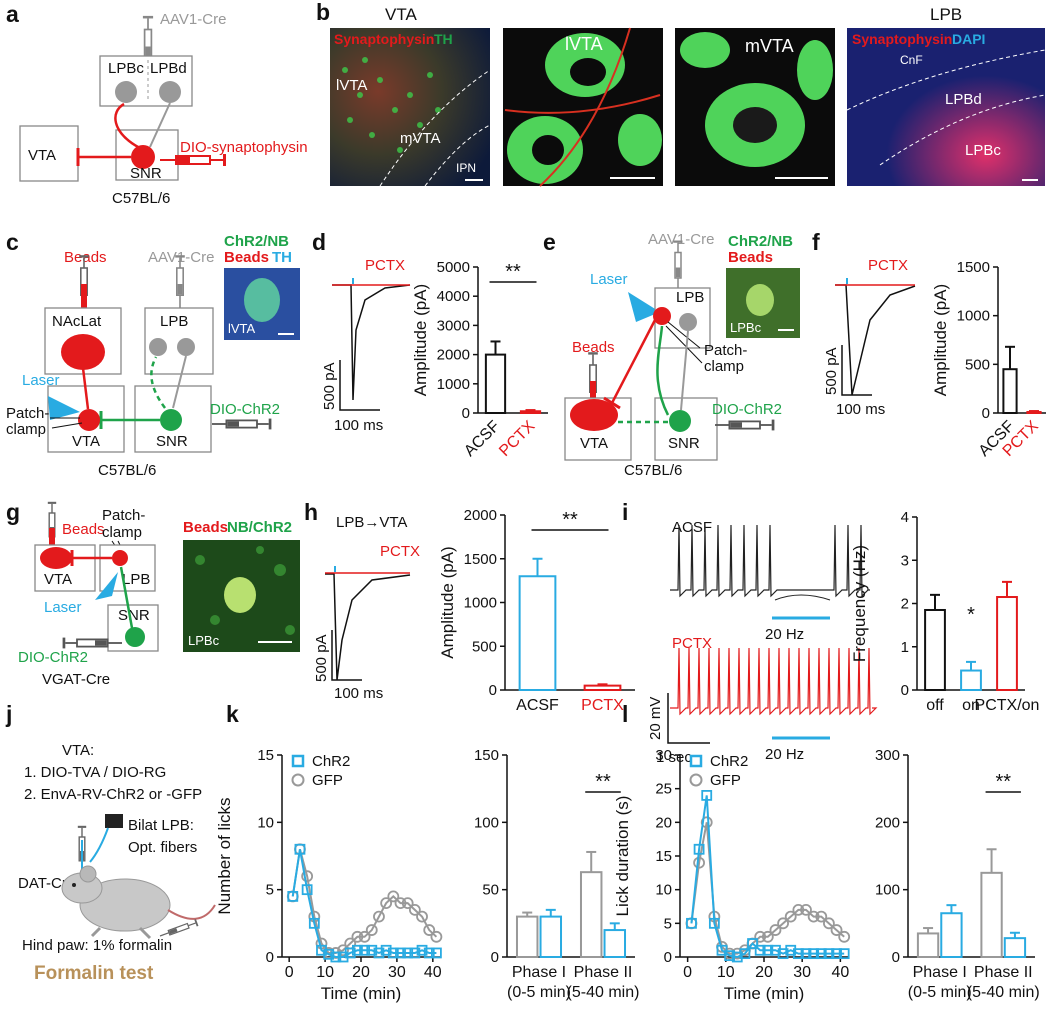  Describe the element at coordinates (433, 972) in the screenshot. I see `x-tick-label: 40` at that location.